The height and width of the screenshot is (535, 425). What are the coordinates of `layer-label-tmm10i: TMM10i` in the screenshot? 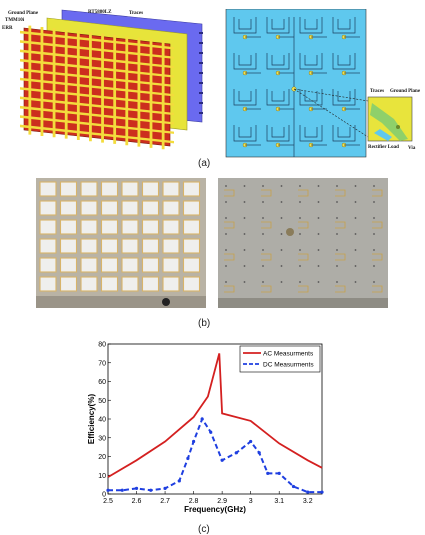 It's located at (15, 20).